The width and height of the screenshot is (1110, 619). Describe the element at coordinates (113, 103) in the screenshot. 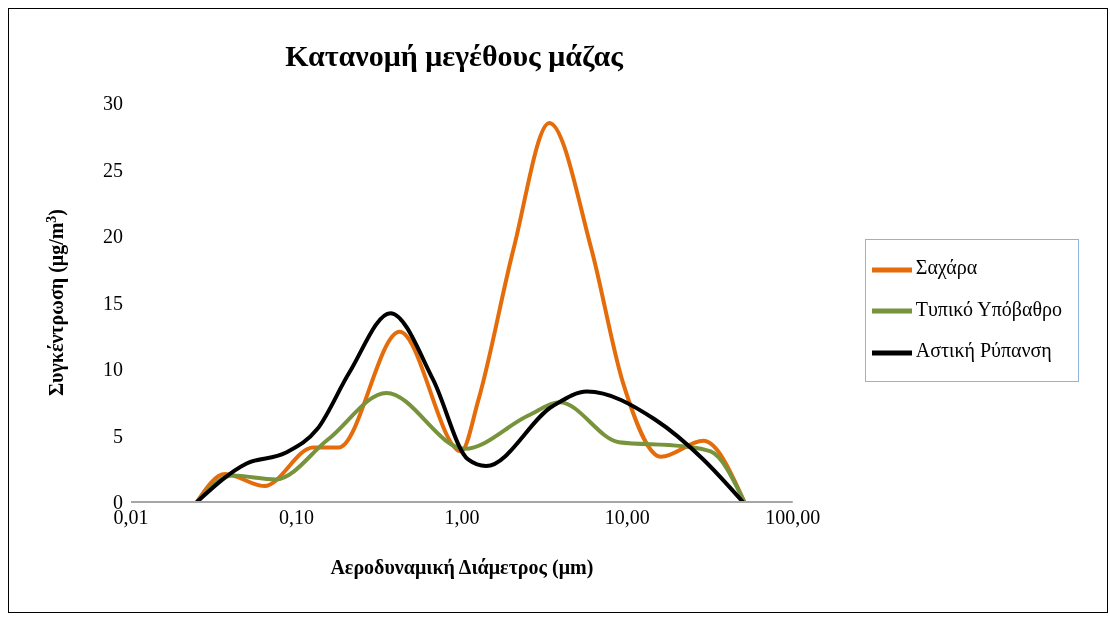

I see `y-tick-label: 30` at that location.